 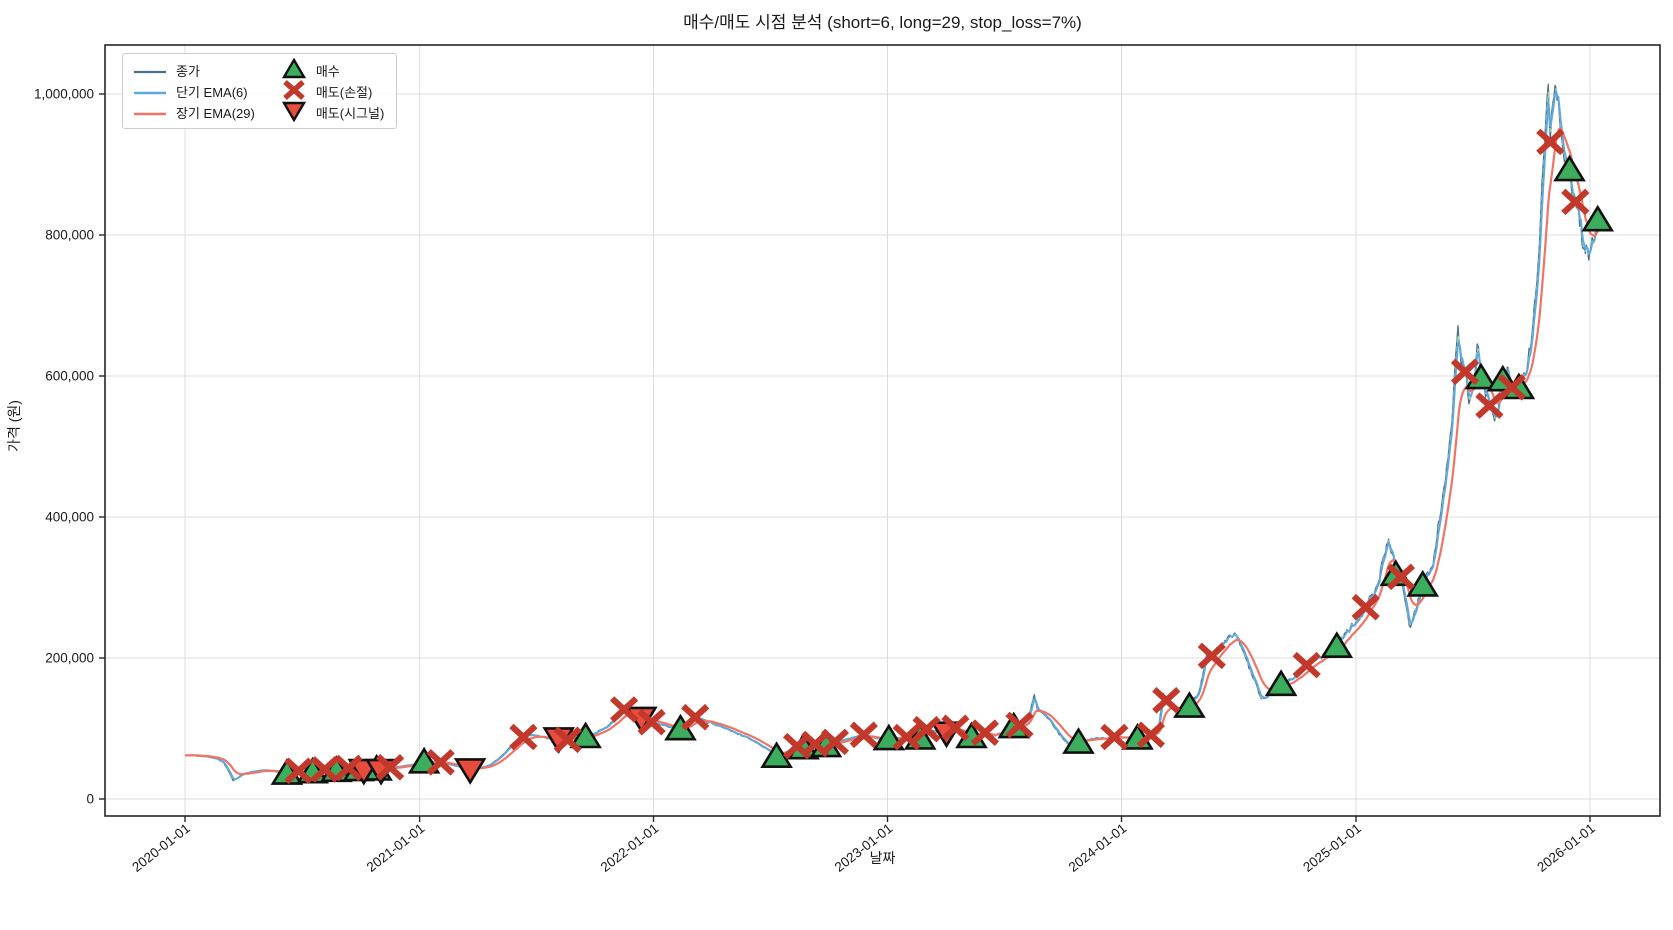 What do you see at coordinates (327, 71) in the screenshot?
I see `legend-label-buy: 매수` at bounding box center [327, 71].